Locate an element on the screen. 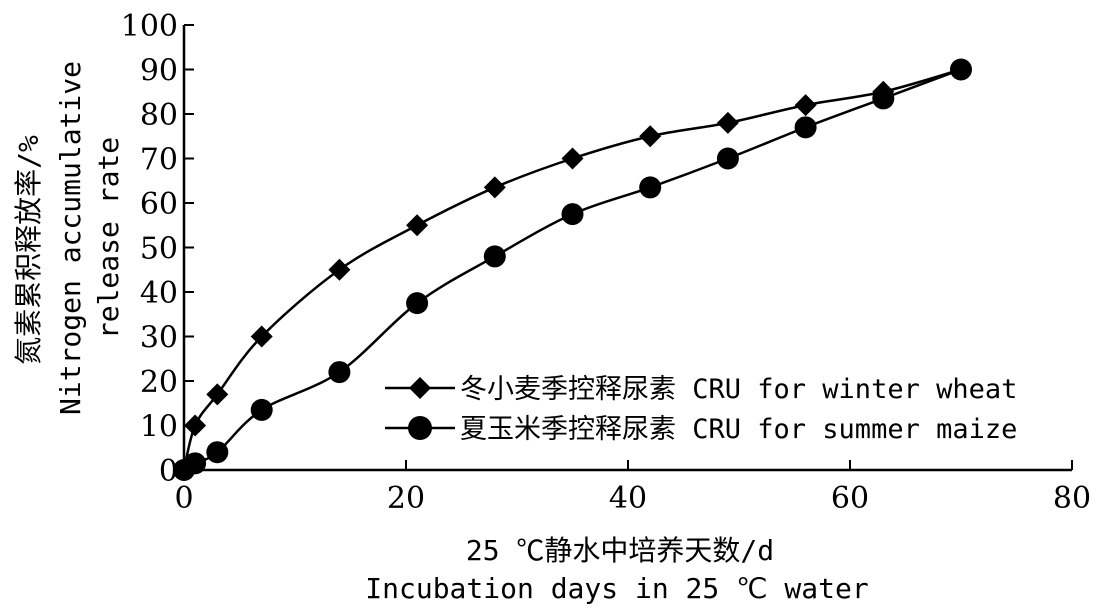 This screenshot has height=613, width=1102. y-tick-label: 60 is located at coordinates (159, 204).